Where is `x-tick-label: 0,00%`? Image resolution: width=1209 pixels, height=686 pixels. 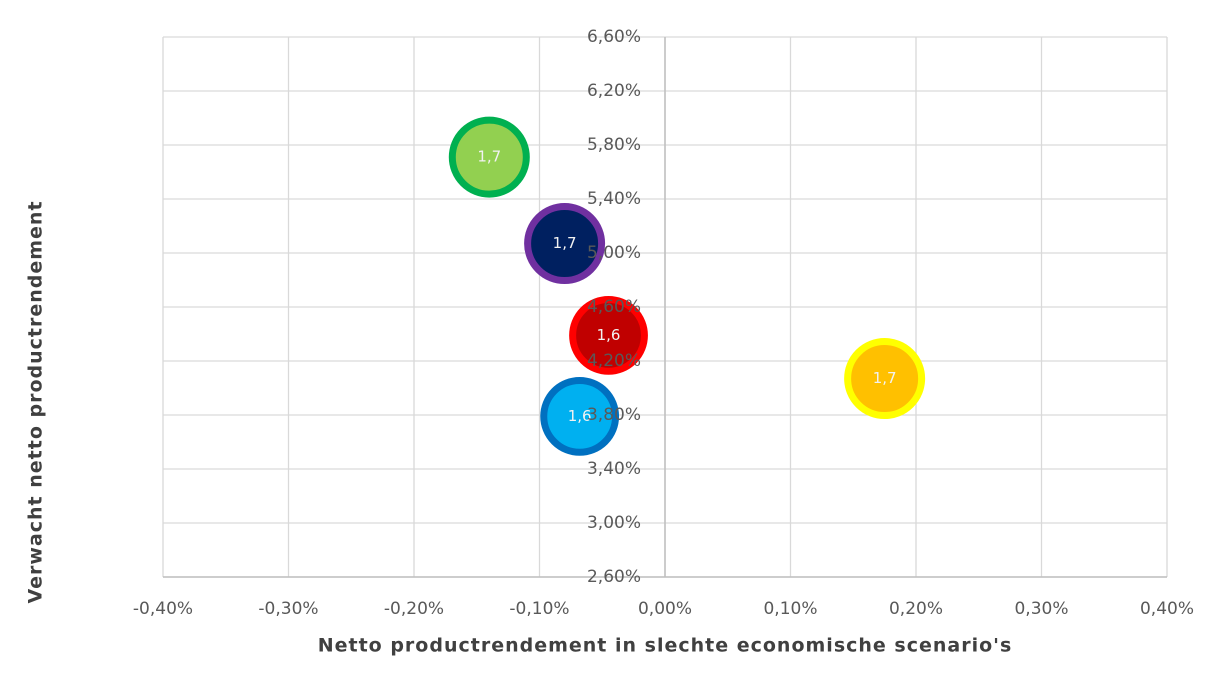
x-tick-label: 0,00% is located at coordinates (665, 609).